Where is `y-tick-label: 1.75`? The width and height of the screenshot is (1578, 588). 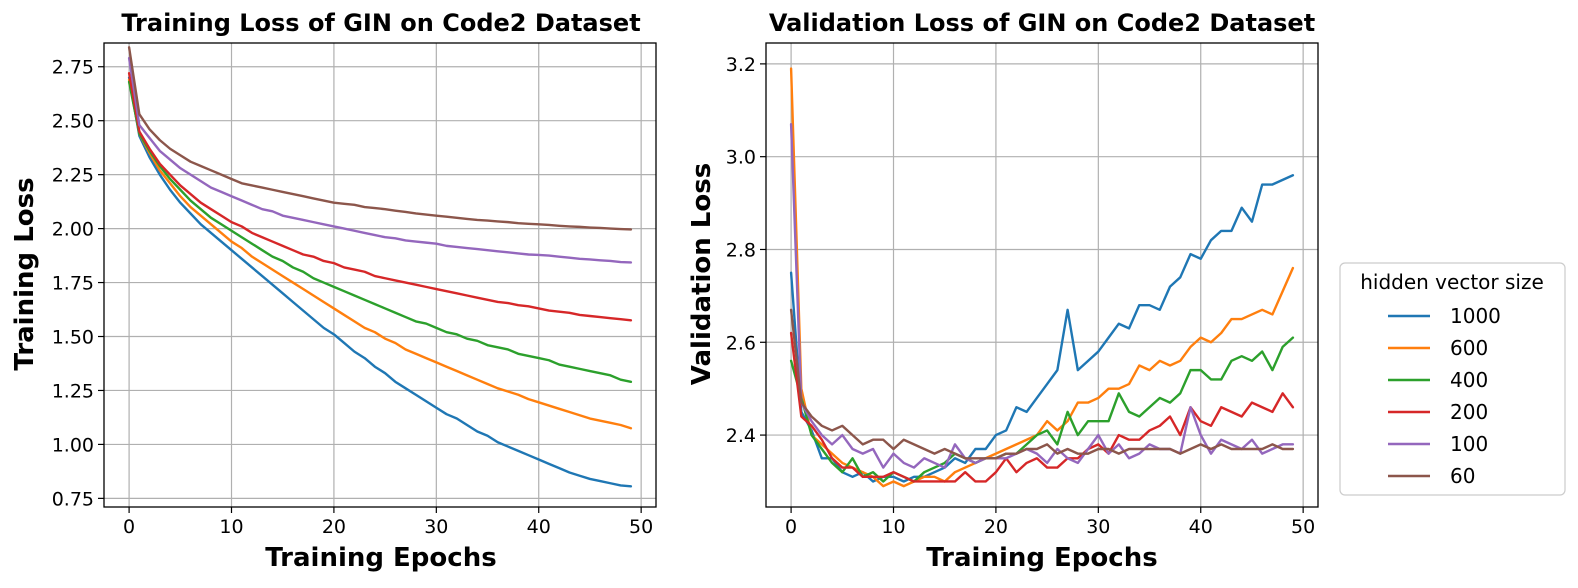
y-tick-label: 1.75 is located at coordinates (73, 284).